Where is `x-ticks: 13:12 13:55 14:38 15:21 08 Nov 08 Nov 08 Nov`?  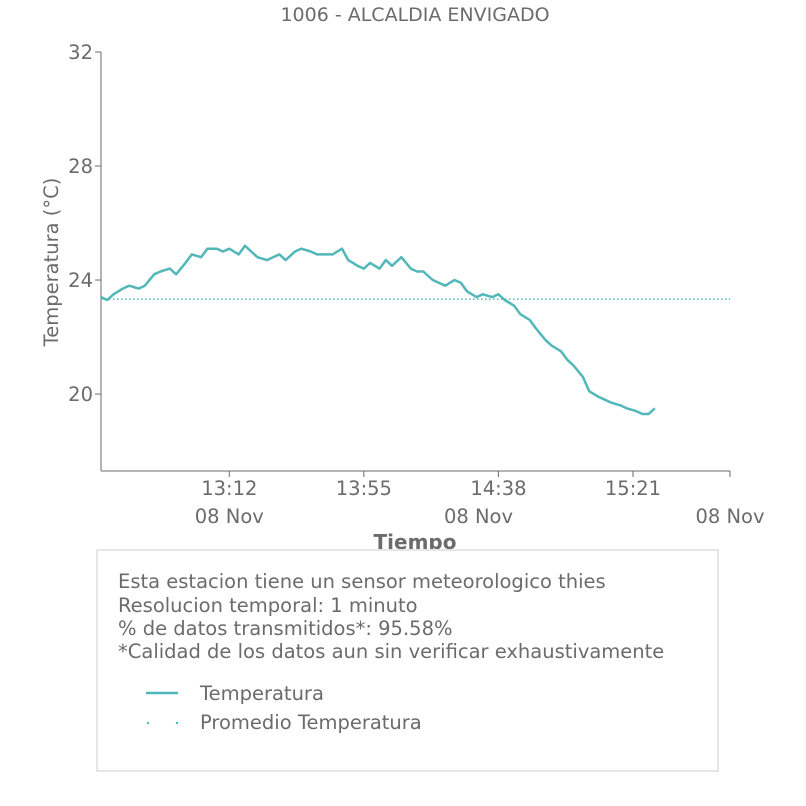 x-ticks: 13:12 13:55 14:38 15:21 08 Nov 08 Nov 08 Nov is located at coordinates (480, 499).